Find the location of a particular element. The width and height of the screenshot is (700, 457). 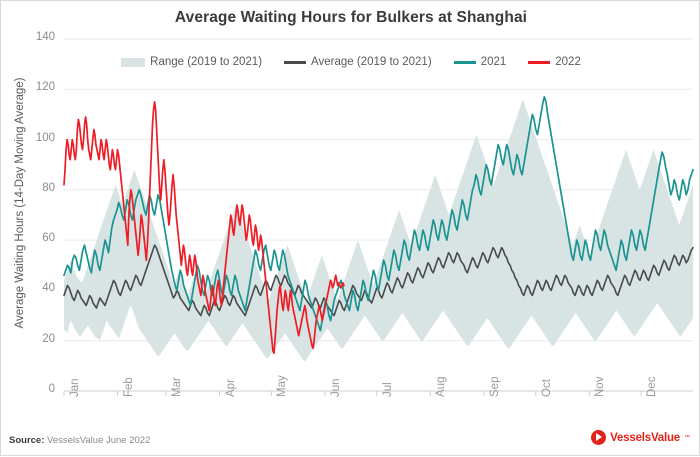

source-note: Source: VesselsValue June 2022 is located at coordinates (79, 440).